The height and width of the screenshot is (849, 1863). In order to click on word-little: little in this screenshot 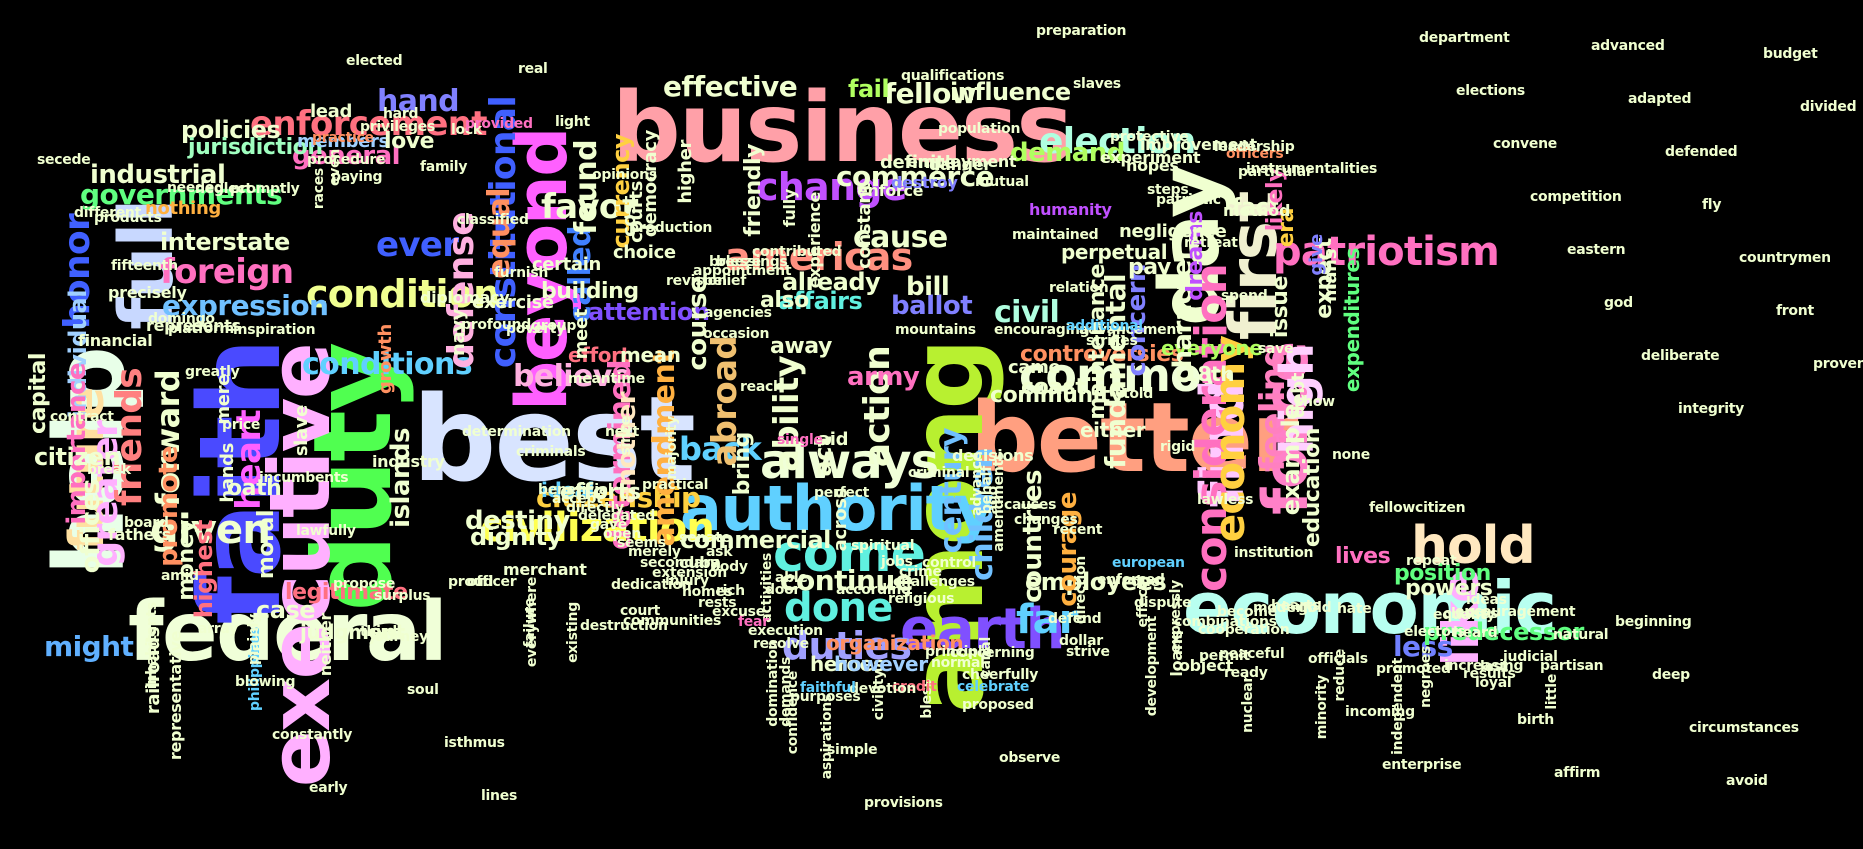, I will do `click(1552, 692)`.